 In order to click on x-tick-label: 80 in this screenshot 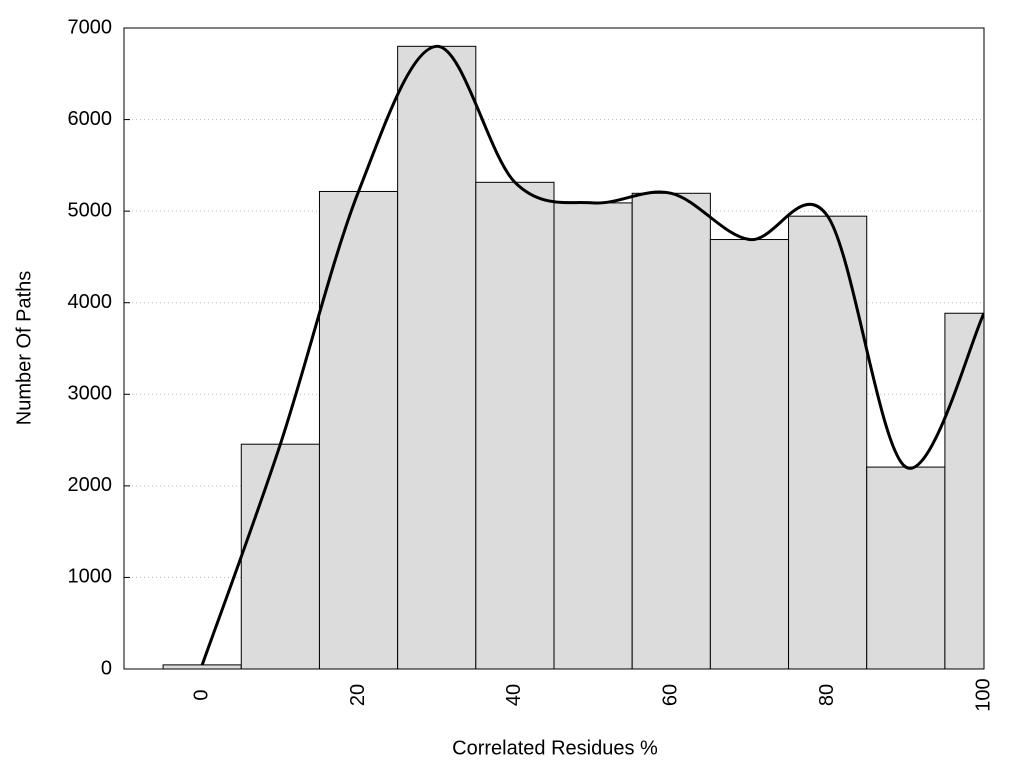, I will do `click(827, 695)`.